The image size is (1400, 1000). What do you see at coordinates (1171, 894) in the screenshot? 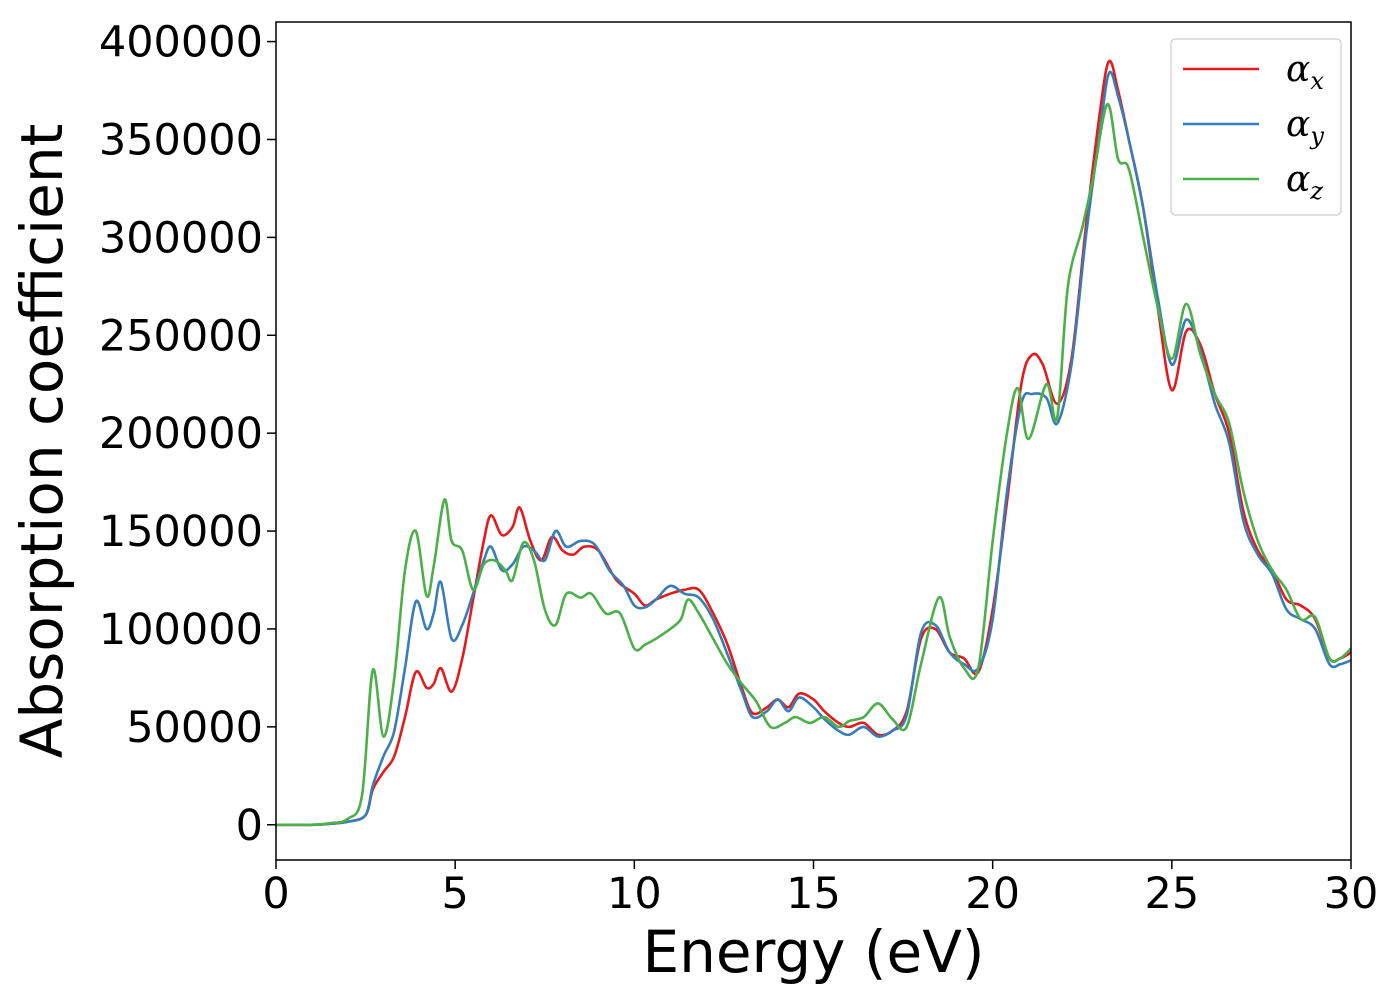
I see `x-tick-label: 25` at bounding box center [1171, 894].